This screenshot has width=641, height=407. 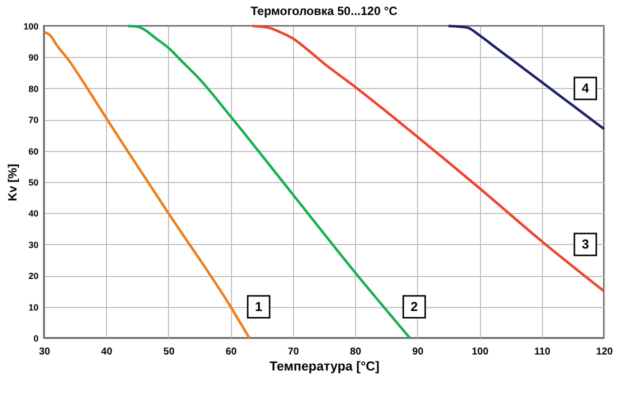 What do you see at coordinates (33, 307) in the screenshot?
I see `y-tick-label: 10` at bounding box center [33, 307].